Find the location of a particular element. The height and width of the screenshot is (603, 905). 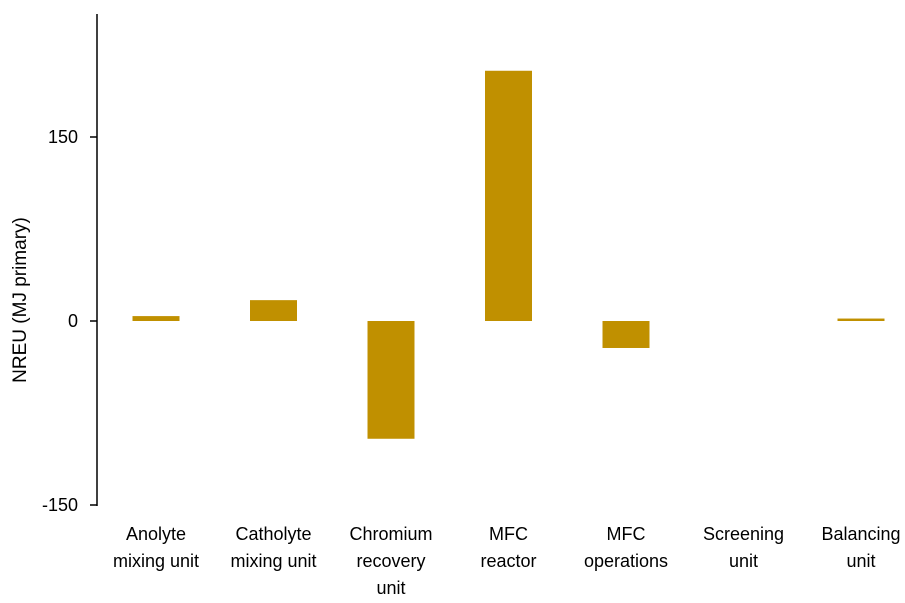

x-category-label: Balancing unit is located at coordinates (860, 547).